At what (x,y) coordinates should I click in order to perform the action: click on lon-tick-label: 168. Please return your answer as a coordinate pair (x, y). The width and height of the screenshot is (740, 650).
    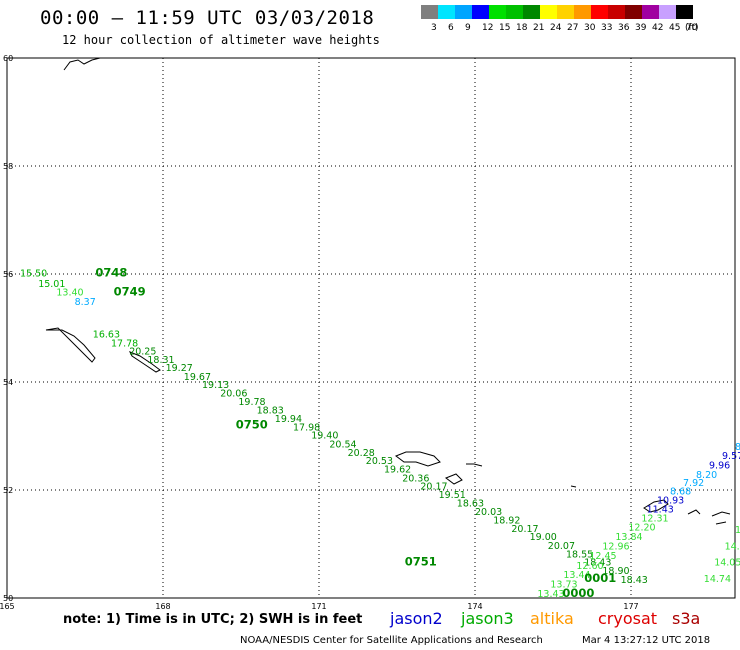
    Looking at the image, I should click on (162, 606).